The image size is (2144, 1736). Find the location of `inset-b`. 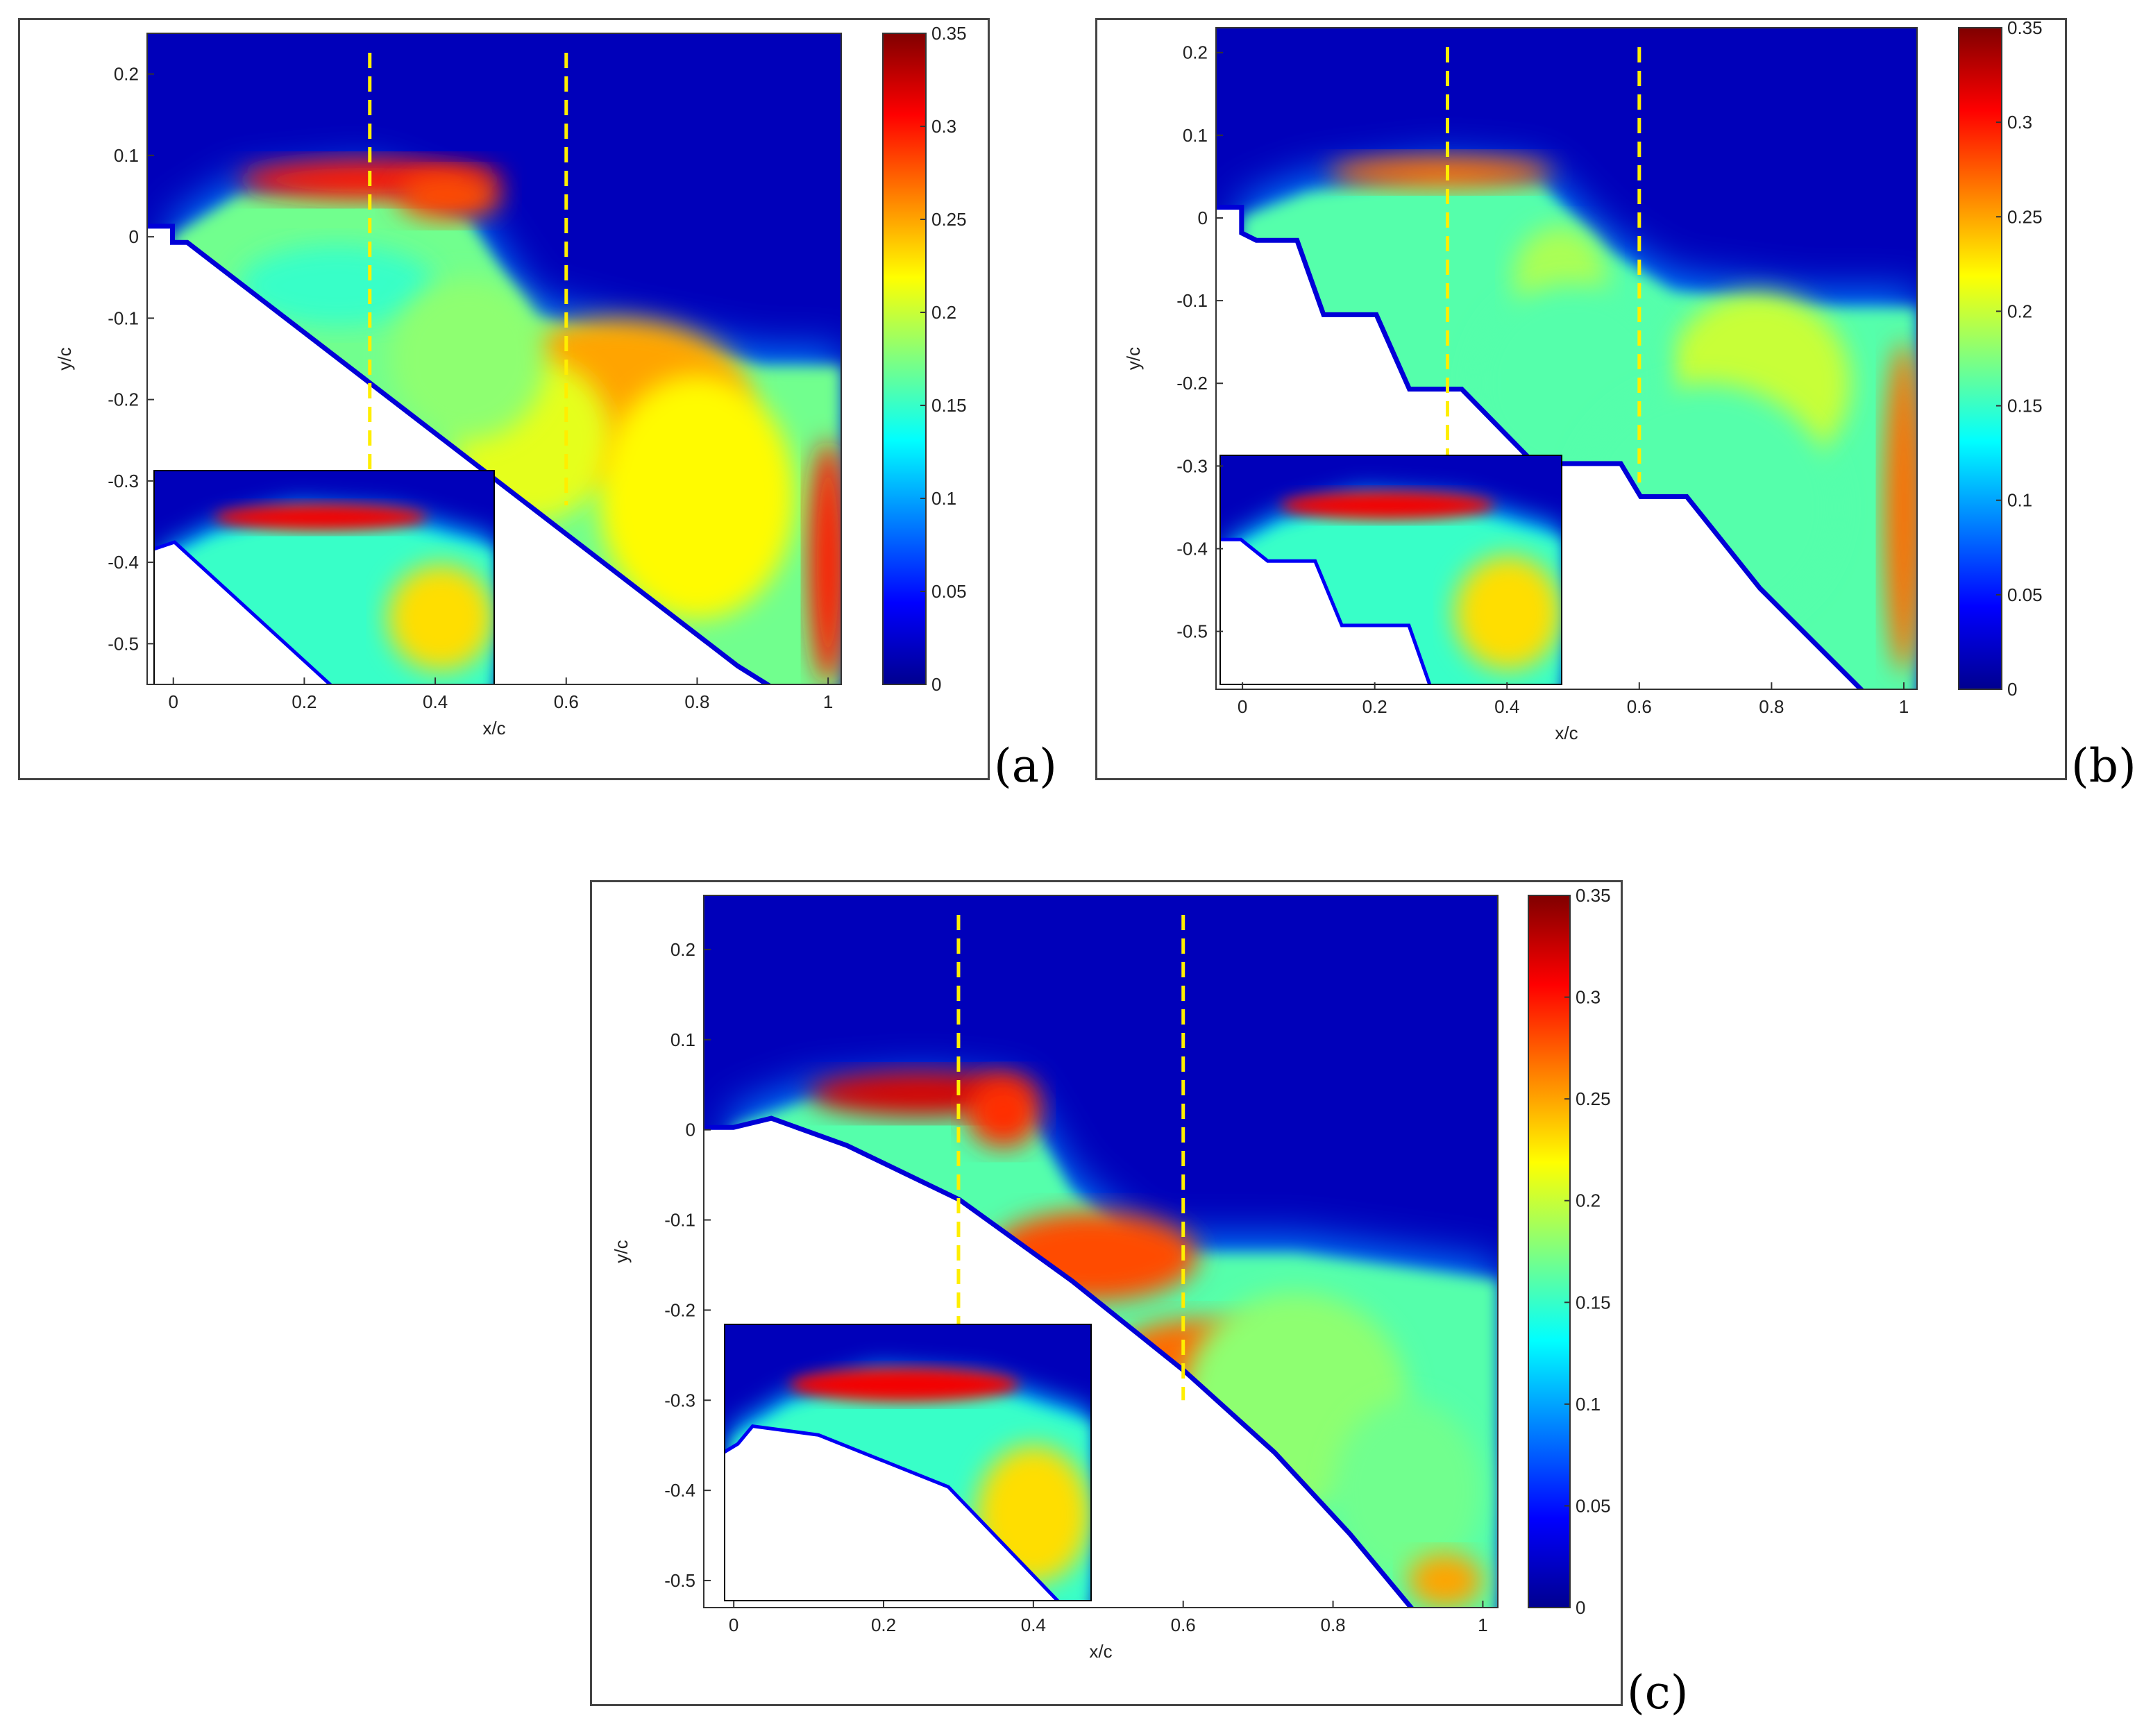

inset-b is located at coordinates (1390, 570).